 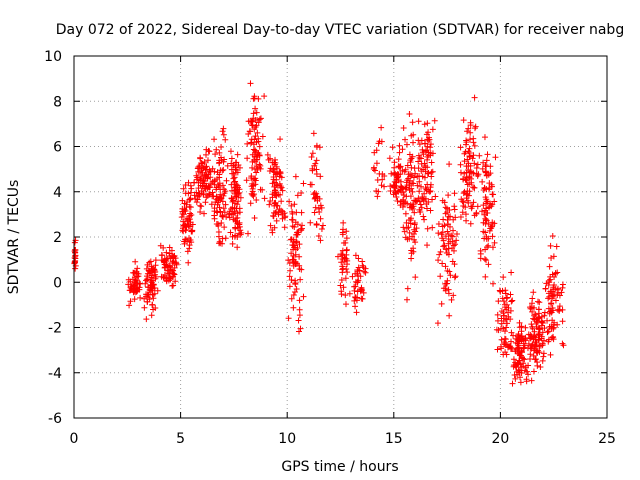 I want to click on x-tick-label: 20, so click(x=500, y=439).